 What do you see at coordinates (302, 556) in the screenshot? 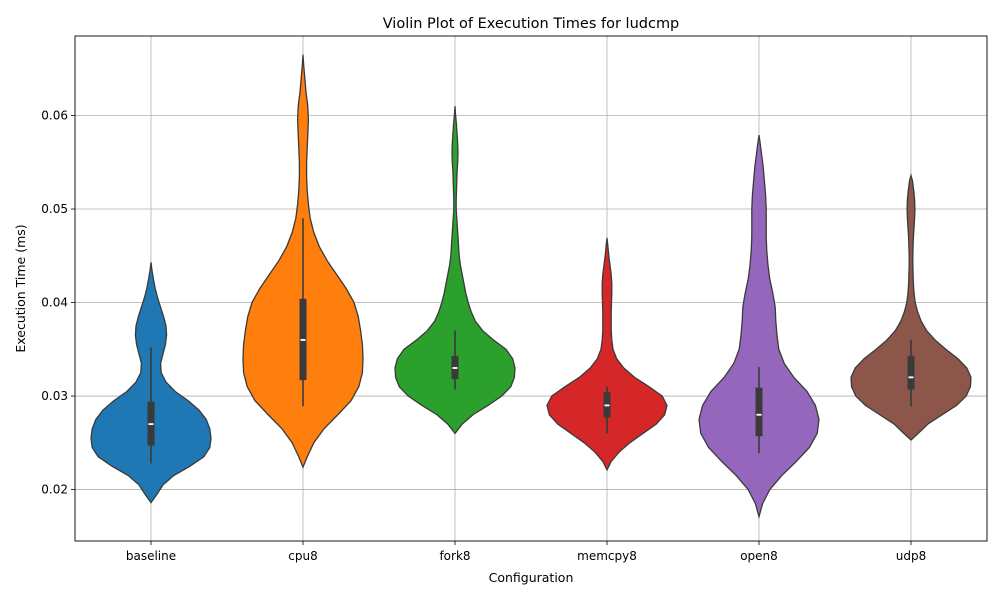
I see `x-tick-label-cpu8: cpu8` at bounding box center [302, 556].